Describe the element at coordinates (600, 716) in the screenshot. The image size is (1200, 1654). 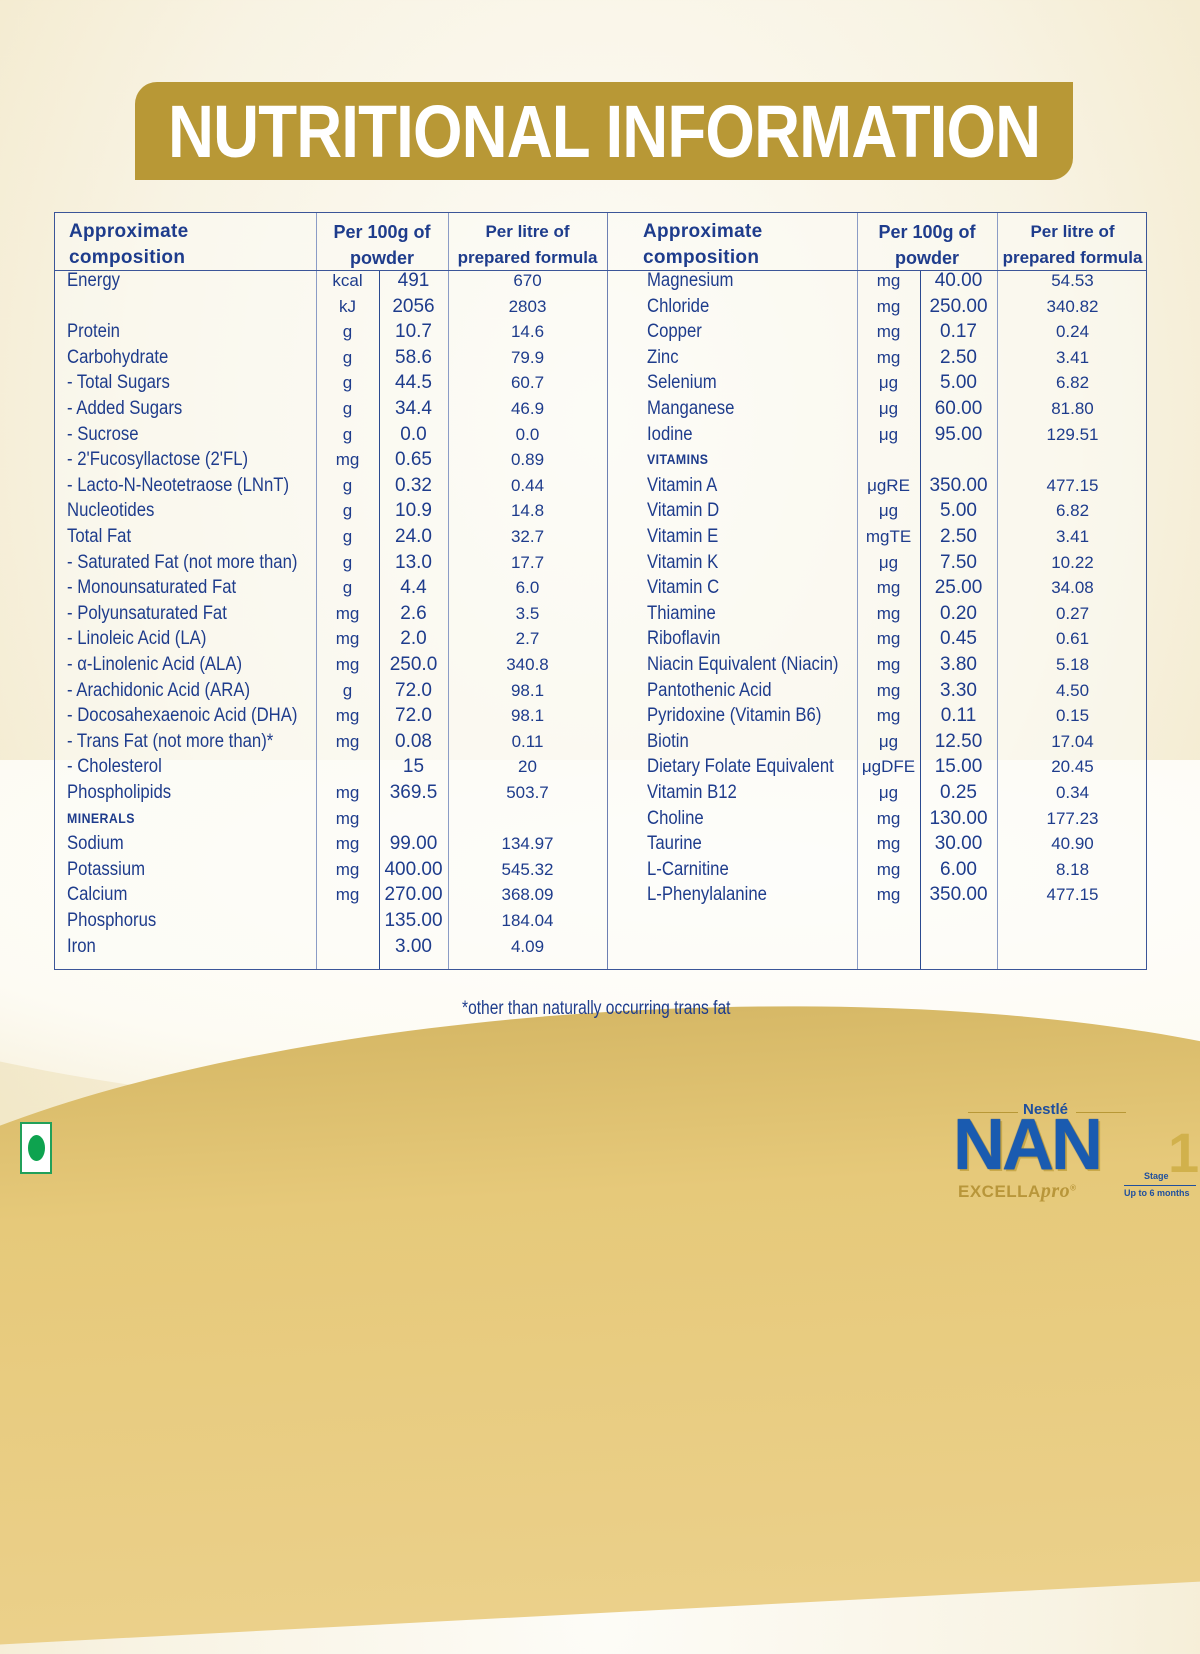
I see `table-row: - Docosahexaenoic Acid (DHA) mg 72.0 98.1` at that location.